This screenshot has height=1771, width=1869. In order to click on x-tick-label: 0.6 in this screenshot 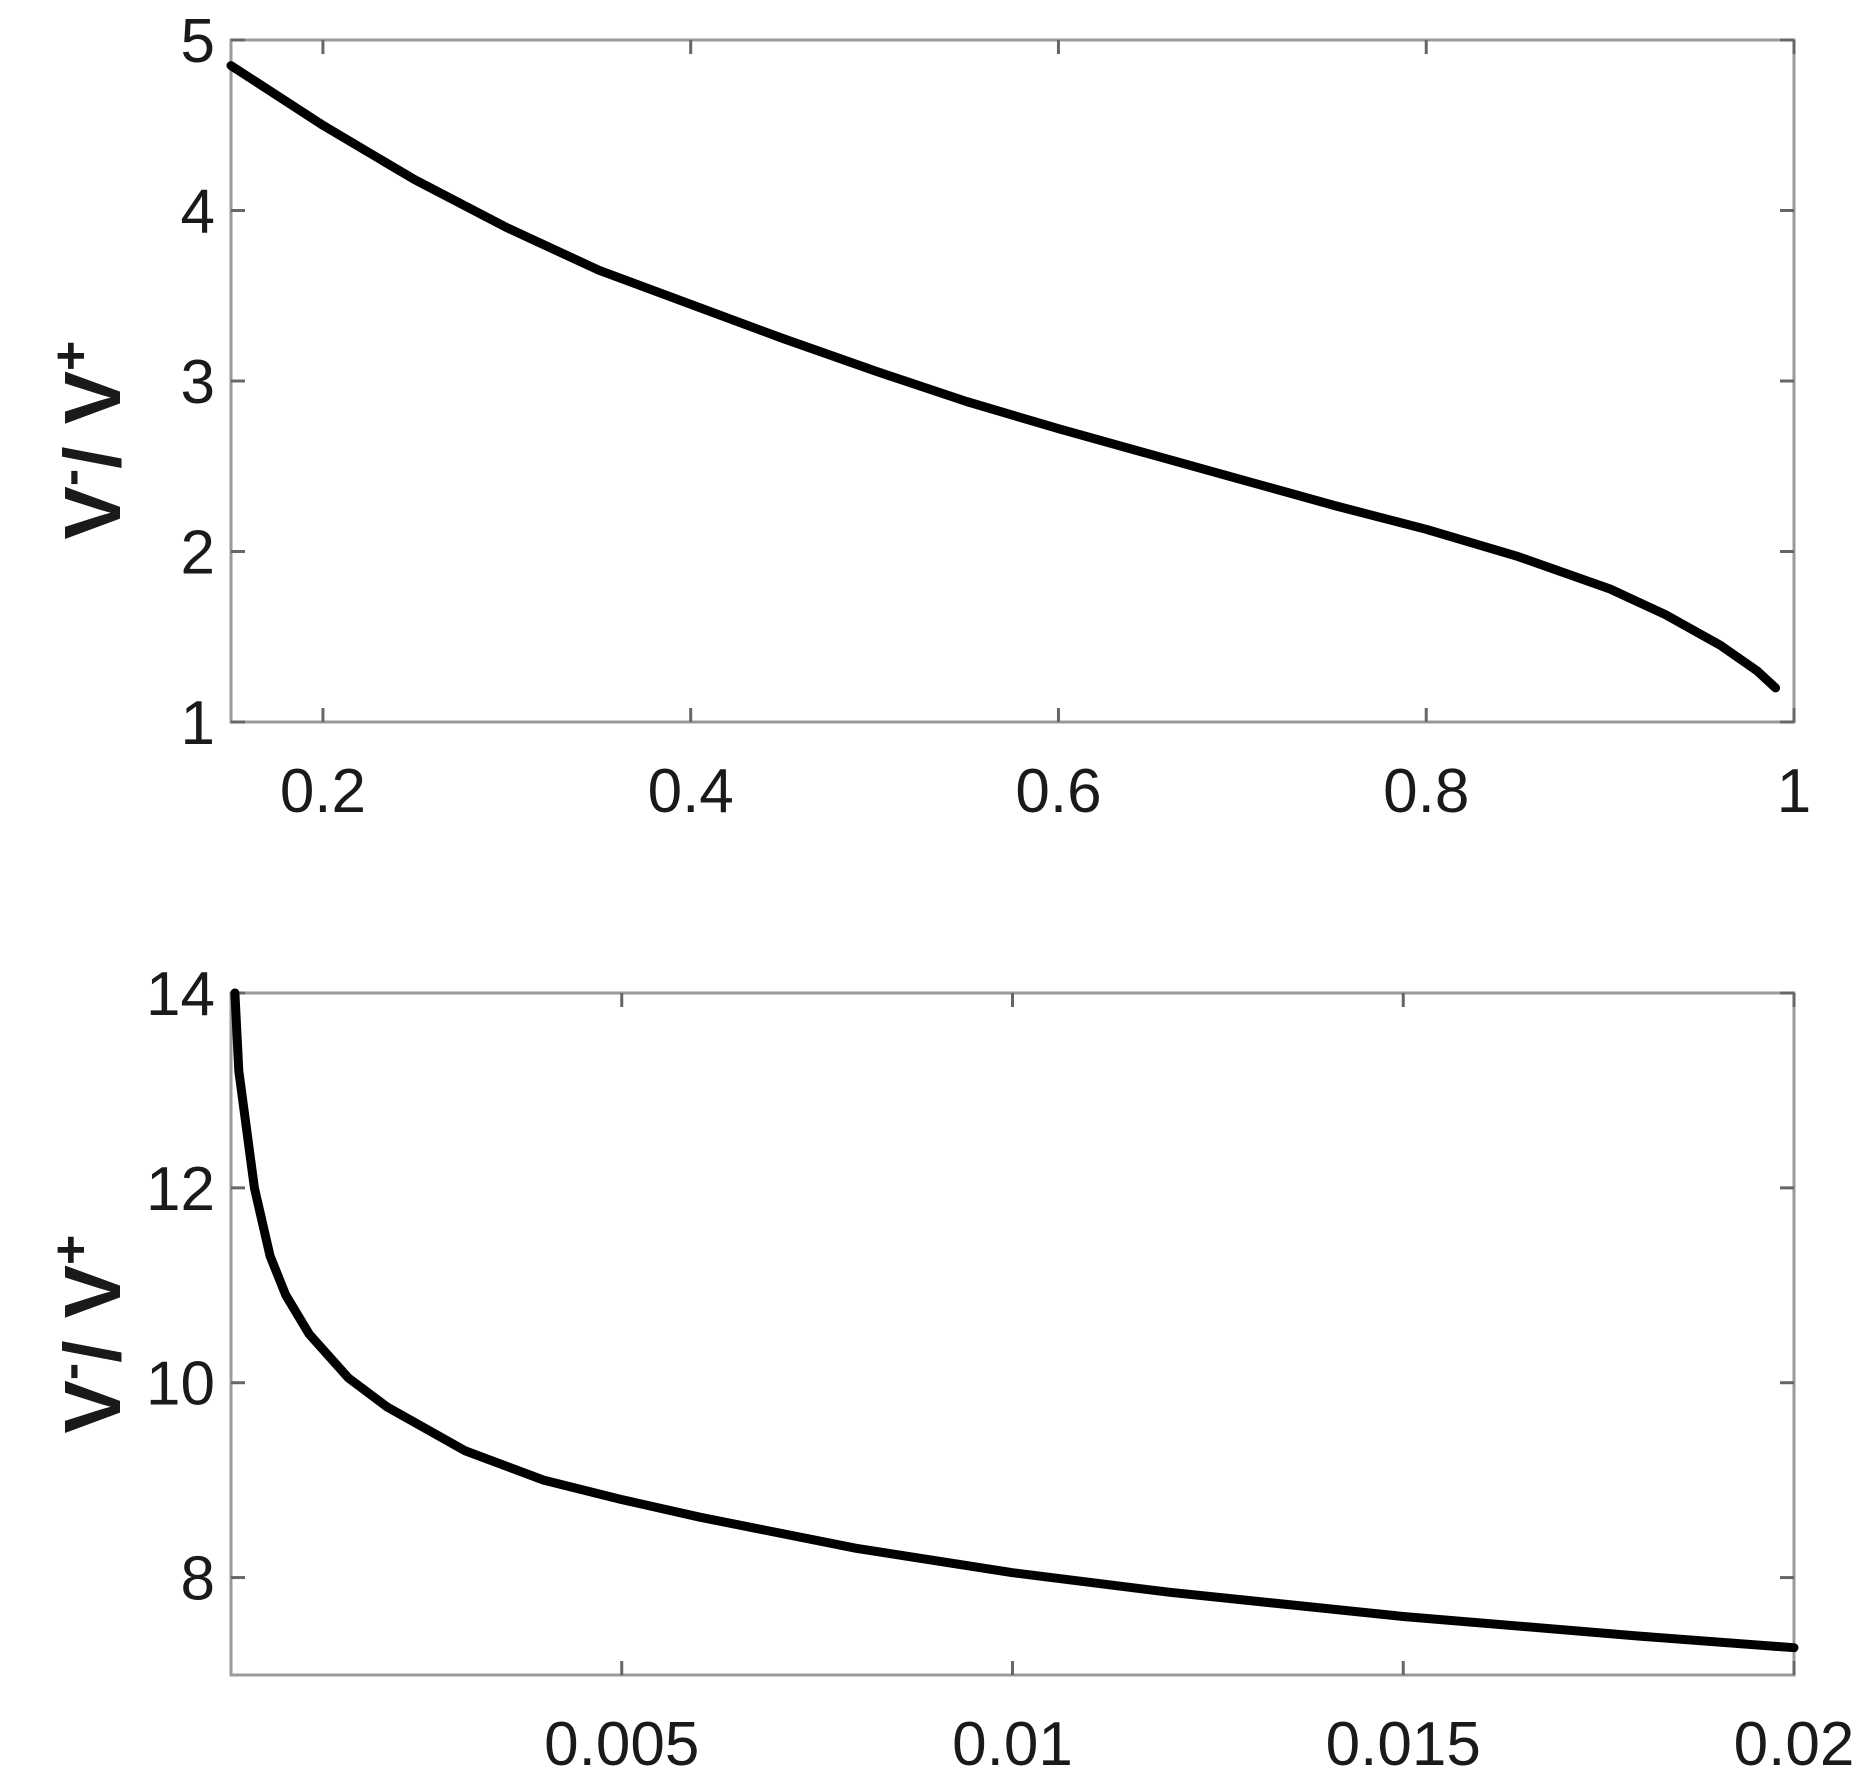, I will do `click(1058, 791)`.